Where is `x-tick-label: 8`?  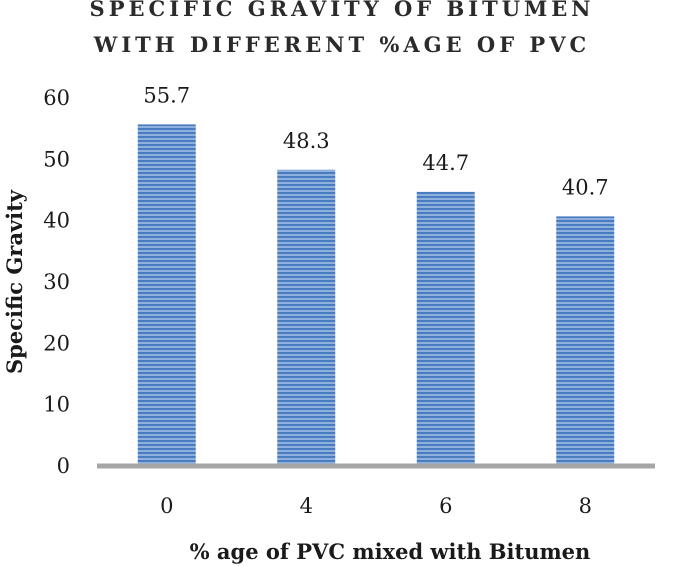 x-tick-label: 8 is located at coordinates (585, 506).